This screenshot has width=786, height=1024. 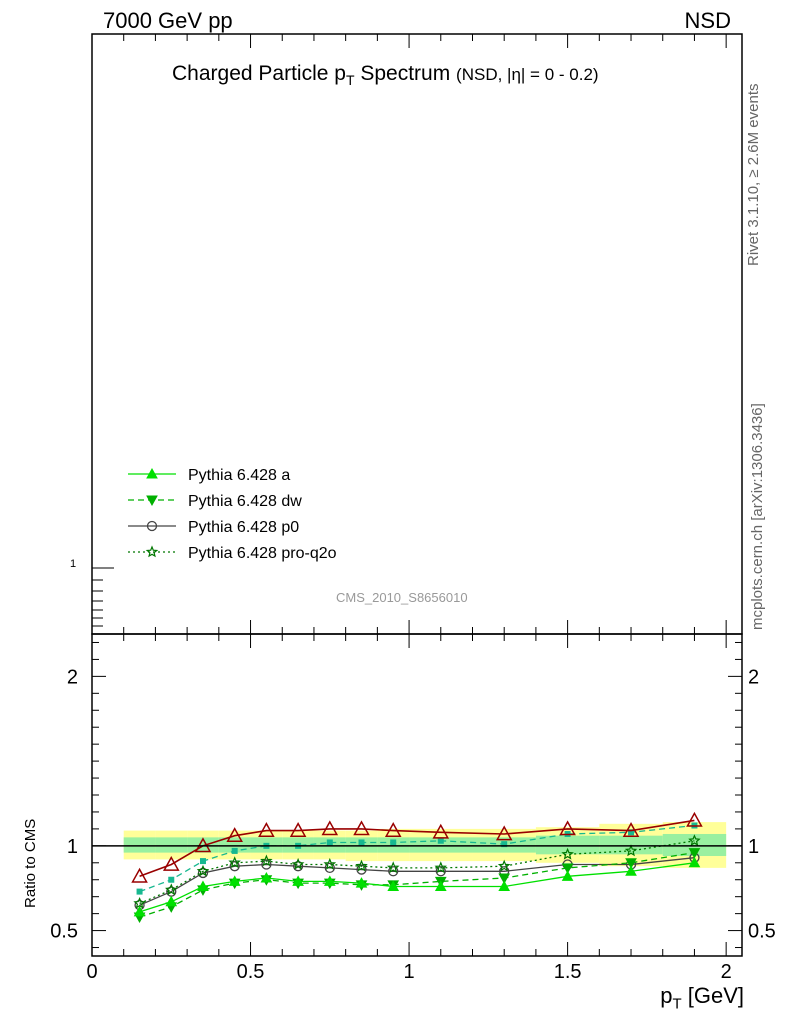 I want to click on x-tick-label: 1.5, so click(x=568, y=972).